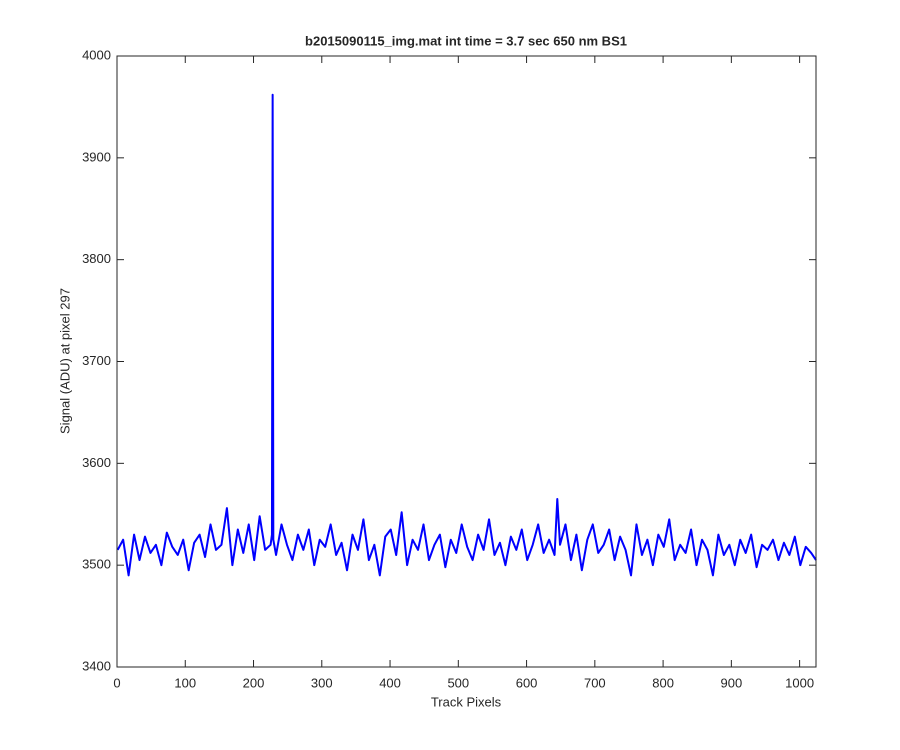  Describe the element at coordinates (466, 701) in the screenshot. I see `x-axis-label: Track Pixels` at that location.